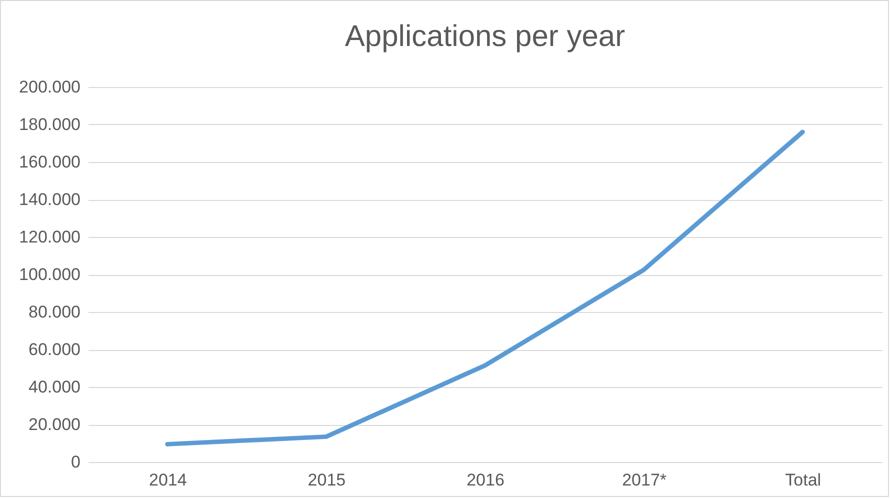 Image resolution: width=890 pixels, height=498 pixels. Describe the element at coordinates (54, 312) in the screenshot. I see `y-tick-label: 80.000` at that location.